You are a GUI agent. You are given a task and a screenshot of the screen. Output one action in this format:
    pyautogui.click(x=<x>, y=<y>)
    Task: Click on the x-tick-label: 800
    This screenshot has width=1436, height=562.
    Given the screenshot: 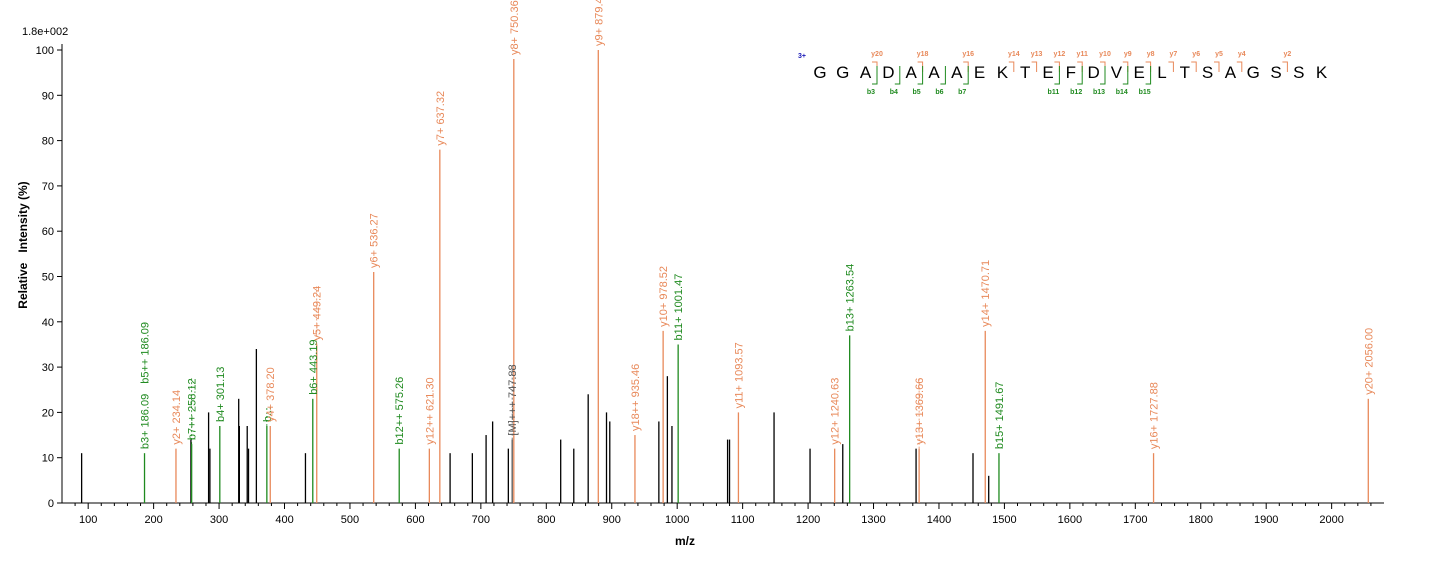 What is the action you would take?
    pyautogui.click(x=546, y=520)
    